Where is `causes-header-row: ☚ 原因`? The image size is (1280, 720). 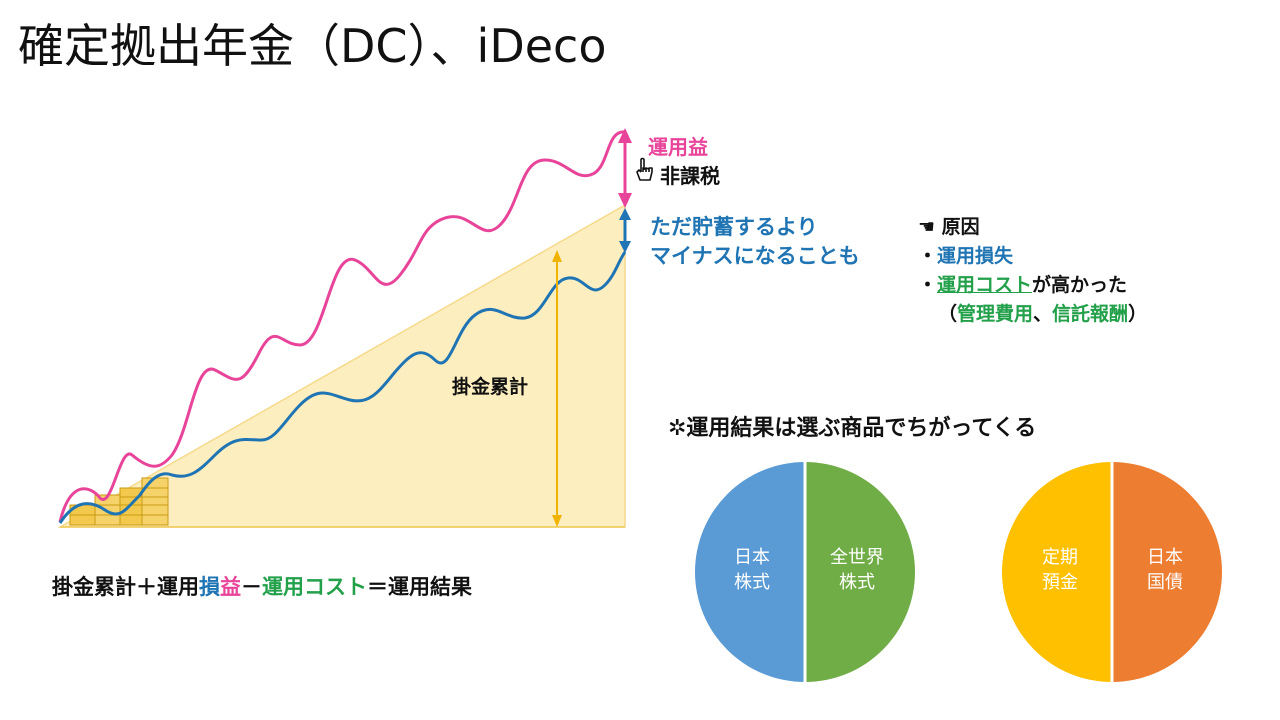 causes-header-row: ☚ 原因 is located at coordinates (1032, 227).